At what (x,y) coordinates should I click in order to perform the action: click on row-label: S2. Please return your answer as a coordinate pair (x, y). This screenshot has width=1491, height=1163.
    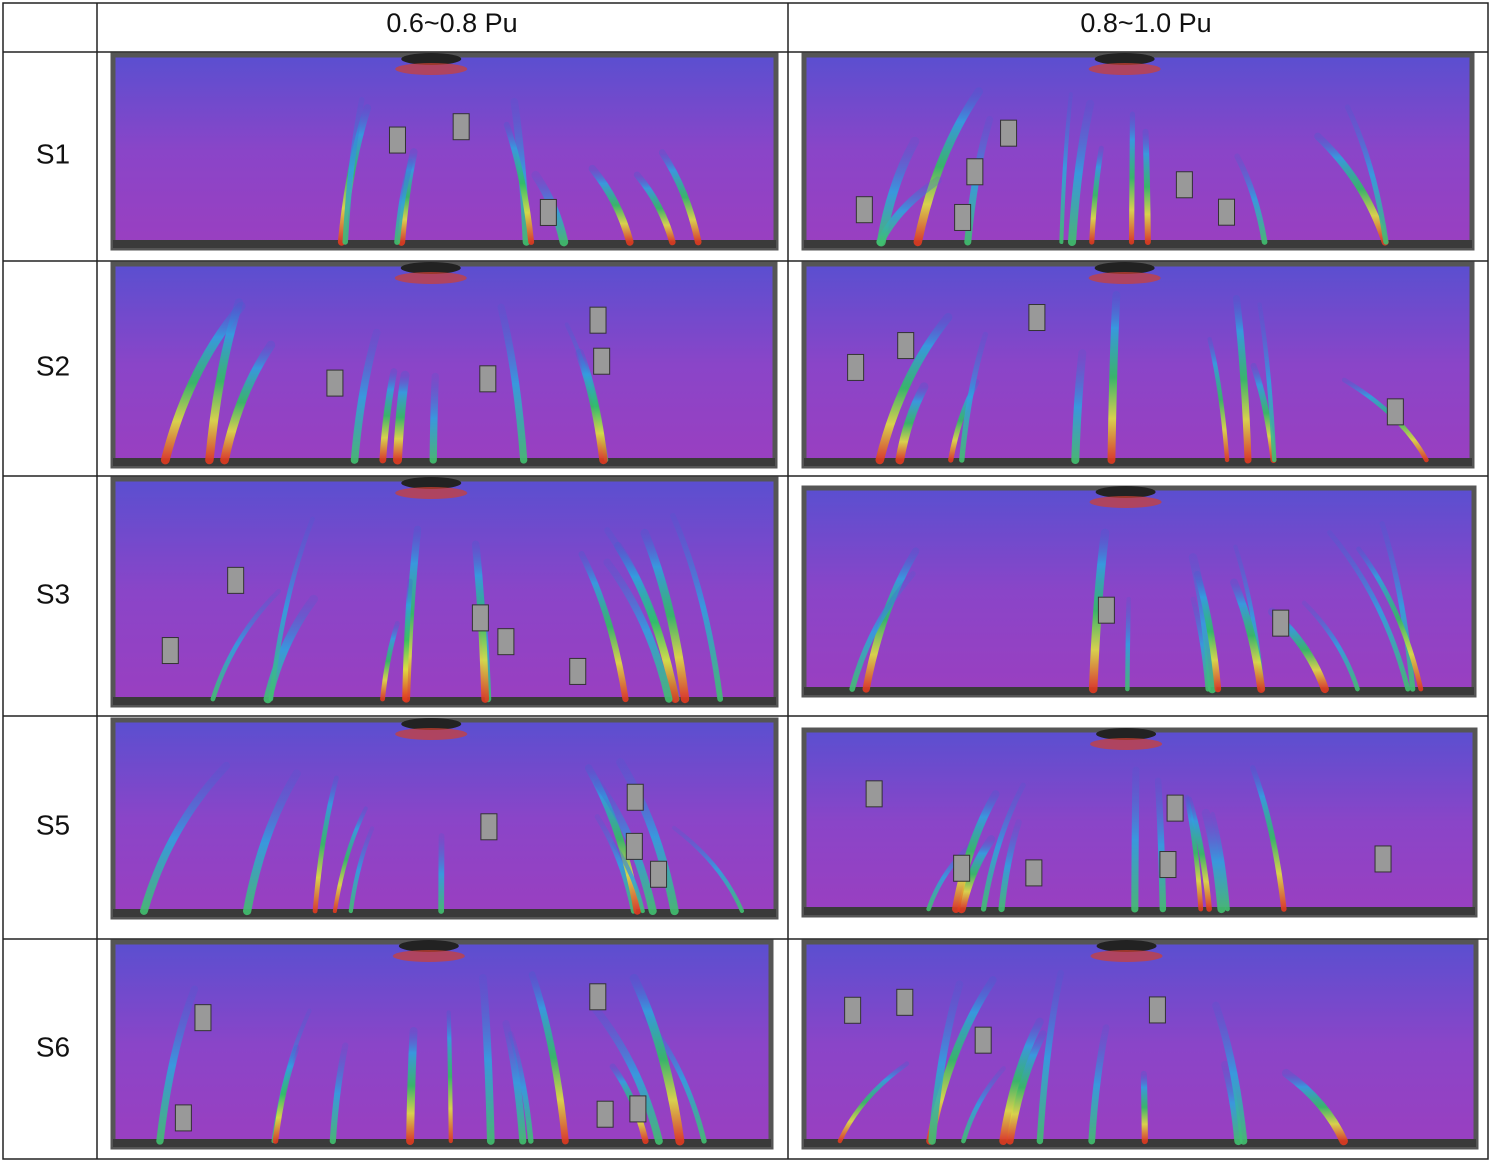
    Looking at the image, I should click on (53, 365).